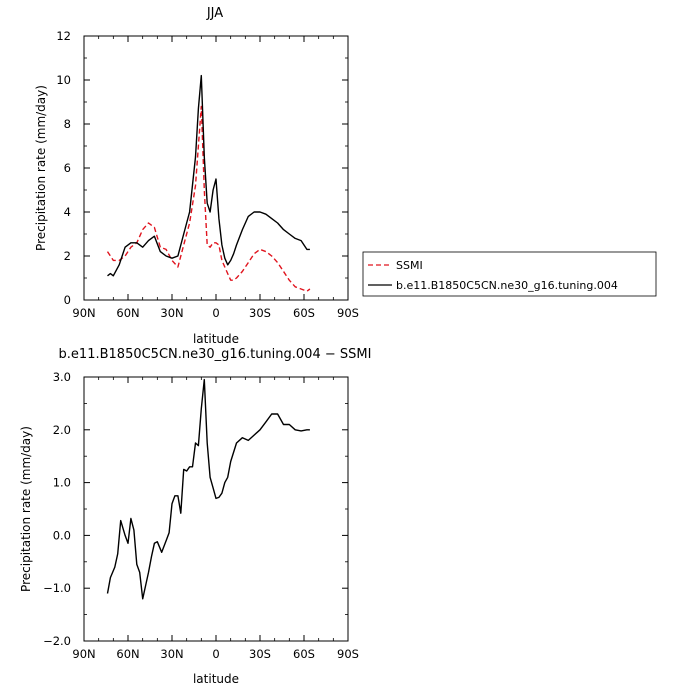 The width and height of the screenshot is (692, 692). Describe the element at coordinates (67, 300) in the screenshot. I see `y-tick-label: 0` at that location.